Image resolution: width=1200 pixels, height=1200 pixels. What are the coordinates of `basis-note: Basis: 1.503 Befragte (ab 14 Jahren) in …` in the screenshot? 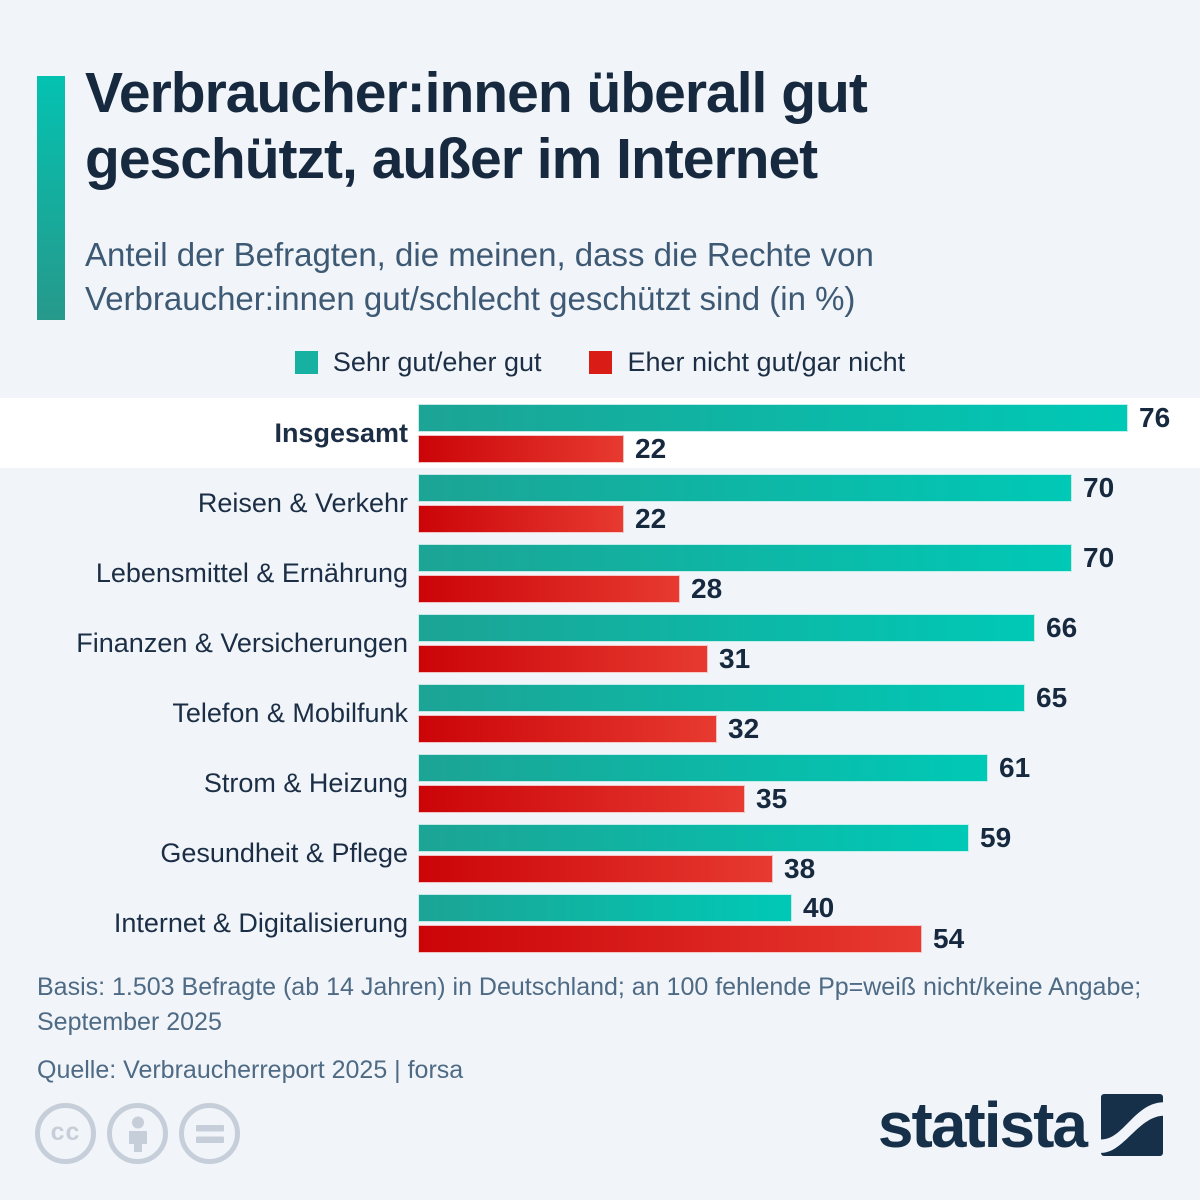 It's located at (589, 1005).